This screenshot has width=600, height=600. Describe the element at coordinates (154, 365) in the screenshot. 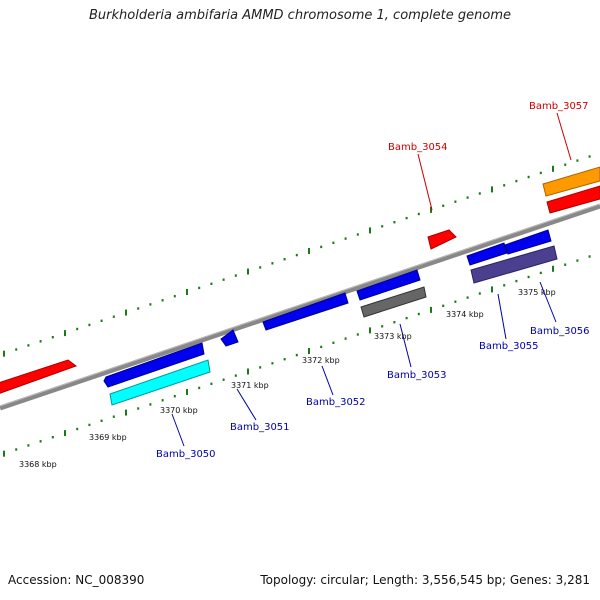

I see `feature-bamb-3050-upper` at that location.